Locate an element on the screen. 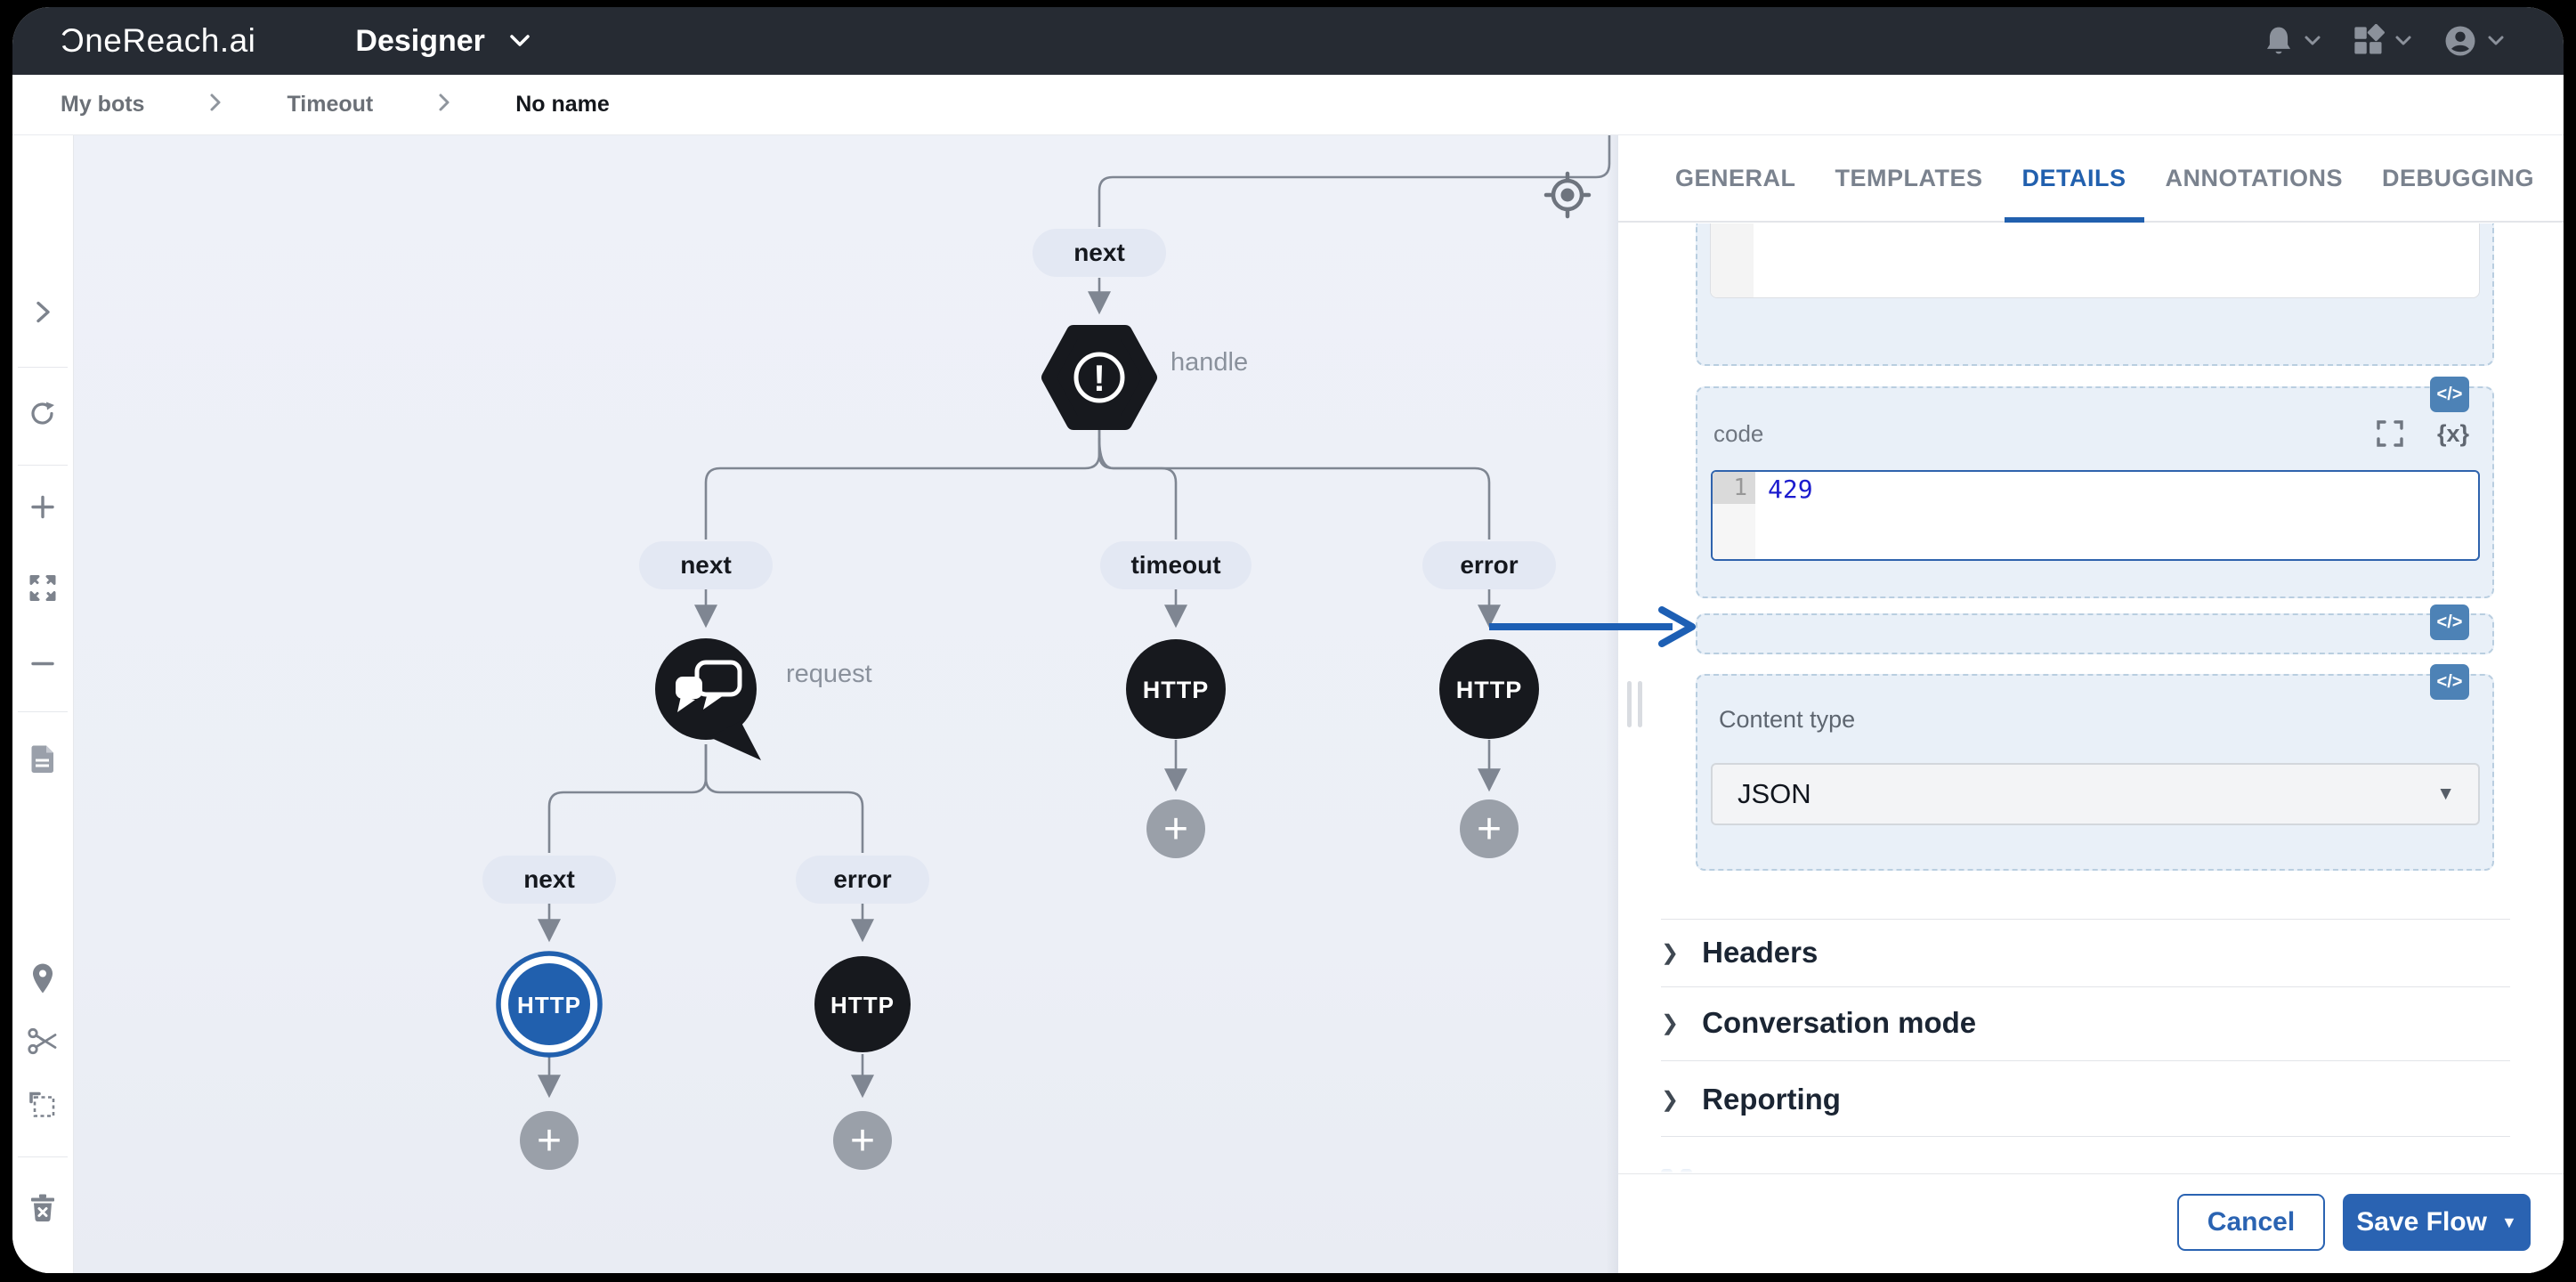 The height and width of the screenshot is (1282, 2576). http-step-node-timeout: HTTP is located at coordinates (1176, 689).